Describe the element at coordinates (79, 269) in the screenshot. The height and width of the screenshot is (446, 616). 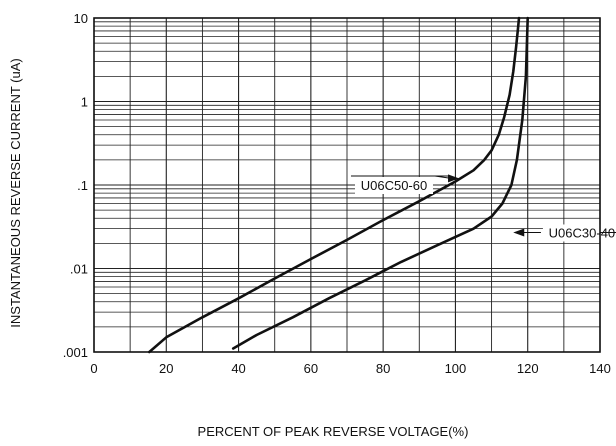
I see `y-tick-label: .01` at that location.